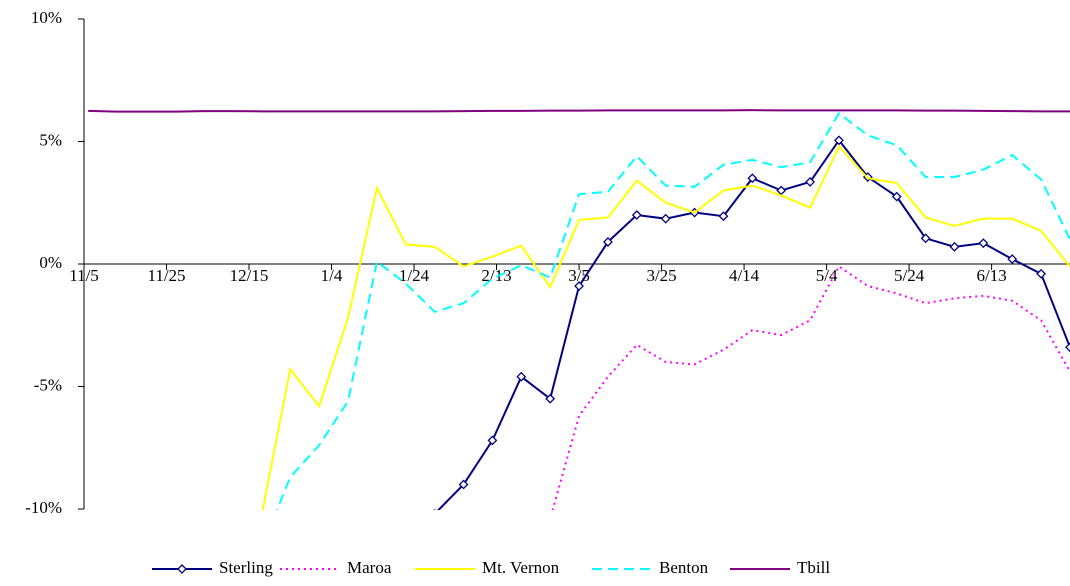 The width and height of the screenshot is (1070, 586). I want to click on x-tick-label: 3/5, so click(579, 275).